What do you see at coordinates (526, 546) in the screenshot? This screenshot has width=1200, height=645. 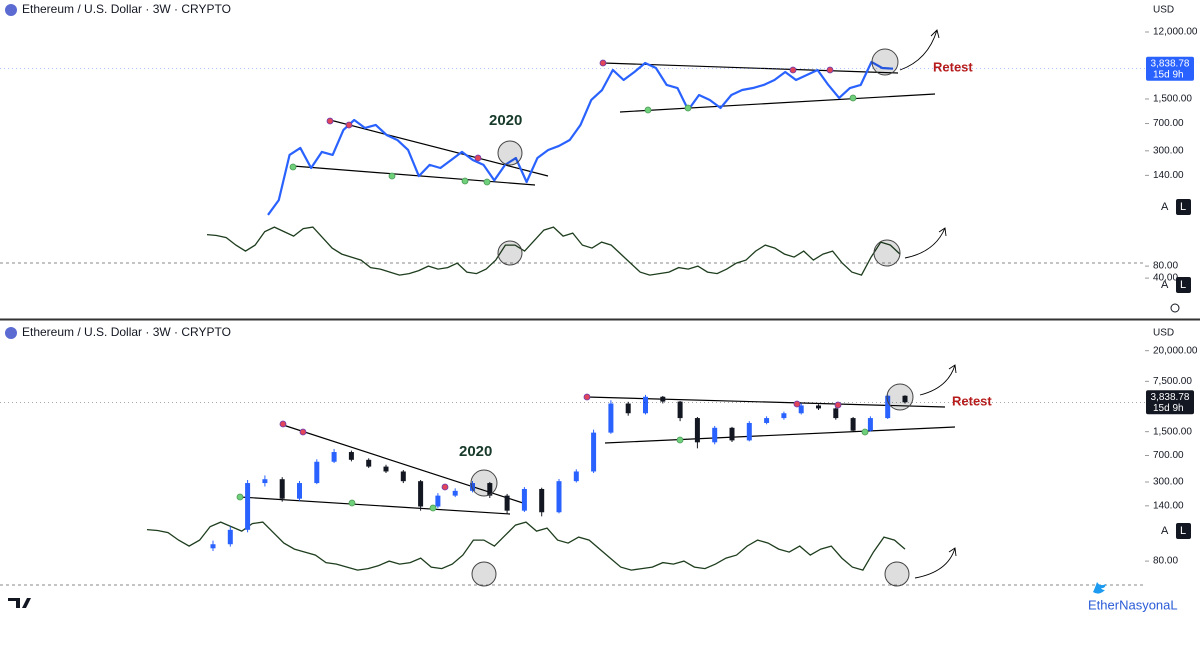 I see `indicator-line` at bounding box center [526, 546].